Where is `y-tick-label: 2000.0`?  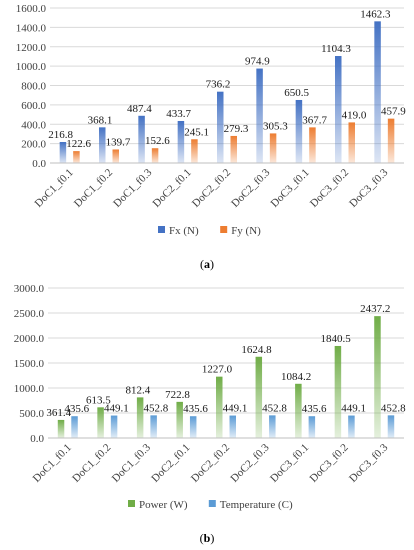 y-tick-label: 2000.0 is located at coordinates (29, 339).